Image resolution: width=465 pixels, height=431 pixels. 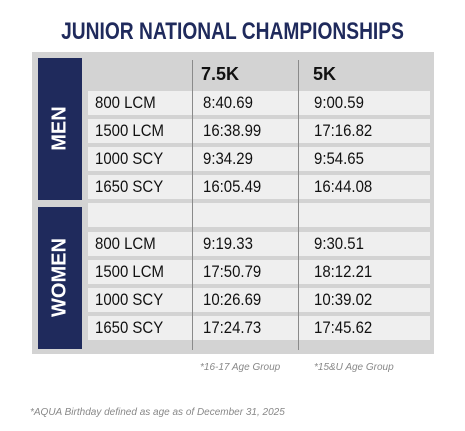 What do you see at coordinates (339, 158) in the screenshot?
I see `cell: 9:54.65` at bounding box center [339, 158].